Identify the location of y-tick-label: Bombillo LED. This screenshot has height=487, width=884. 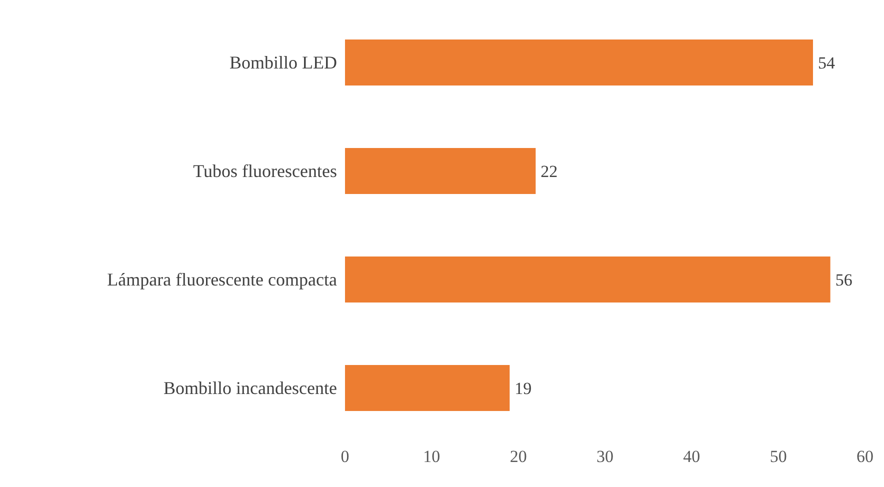
(283, 62).